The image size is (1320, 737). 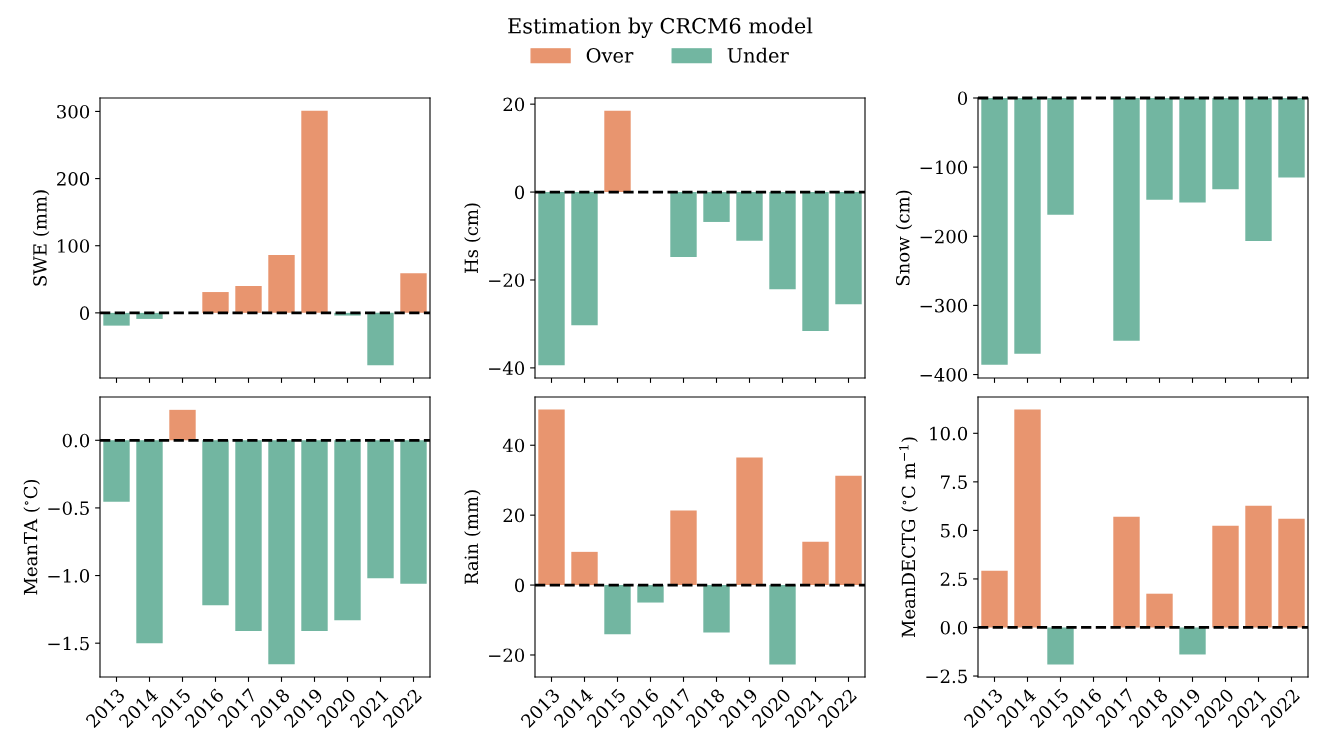 I want to click on y-tick-label: −2.5, so click(x=946, y=676).